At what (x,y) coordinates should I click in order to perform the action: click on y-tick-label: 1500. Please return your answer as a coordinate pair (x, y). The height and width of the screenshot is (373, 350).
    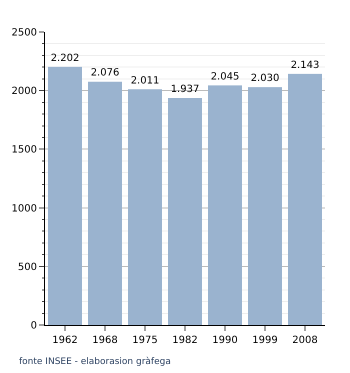
    Looking at the image, I should click on (24, 150).